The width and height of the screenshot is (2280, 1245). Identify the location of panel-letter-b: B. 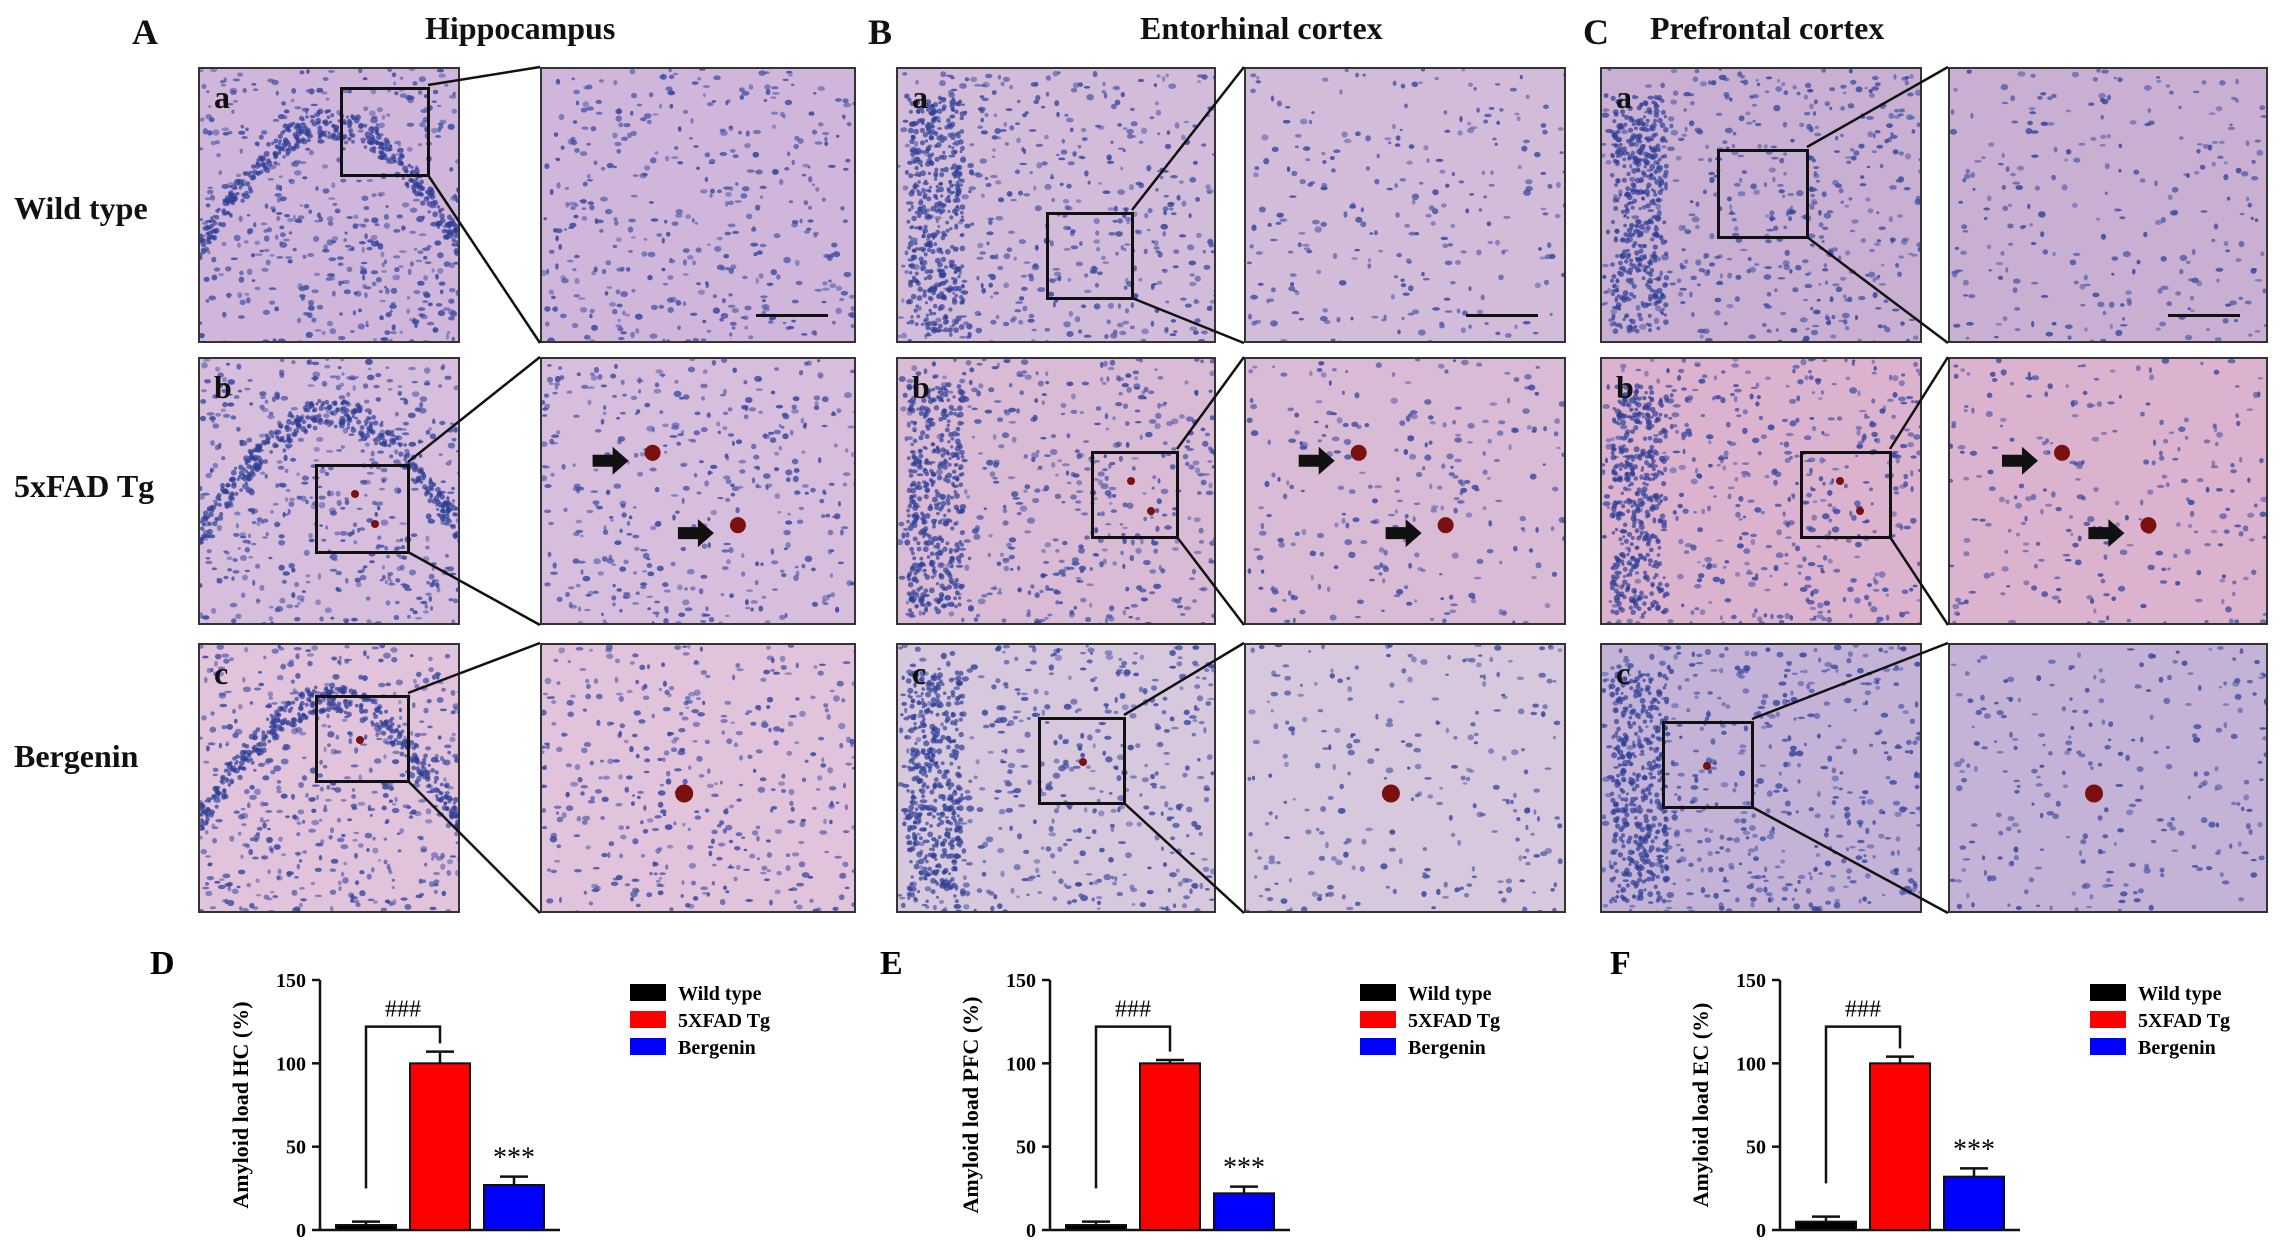
(880, 32).